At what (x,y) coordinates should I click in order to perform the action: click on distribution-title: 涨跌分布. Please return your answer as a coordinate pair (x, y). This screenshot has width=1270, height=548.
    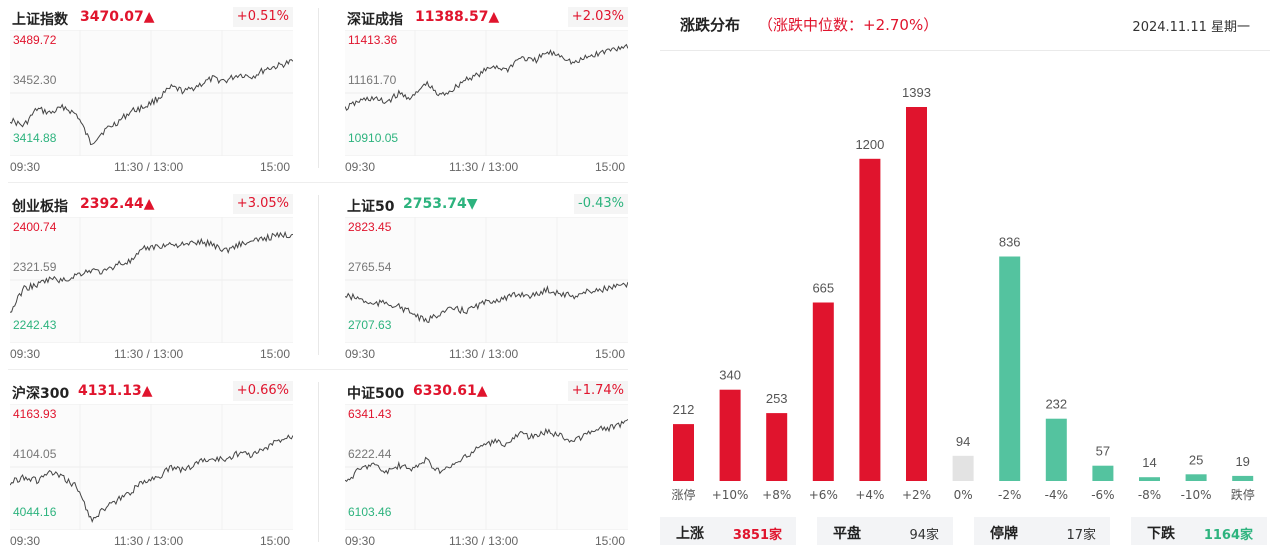
    Looking at the image, I should click on (710, 25).